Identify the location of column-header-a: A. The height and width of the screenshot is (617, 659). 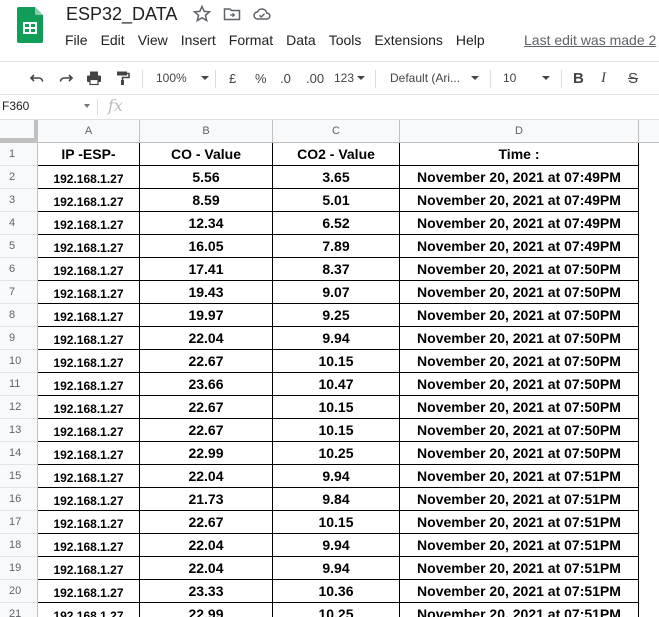
(89, 131).